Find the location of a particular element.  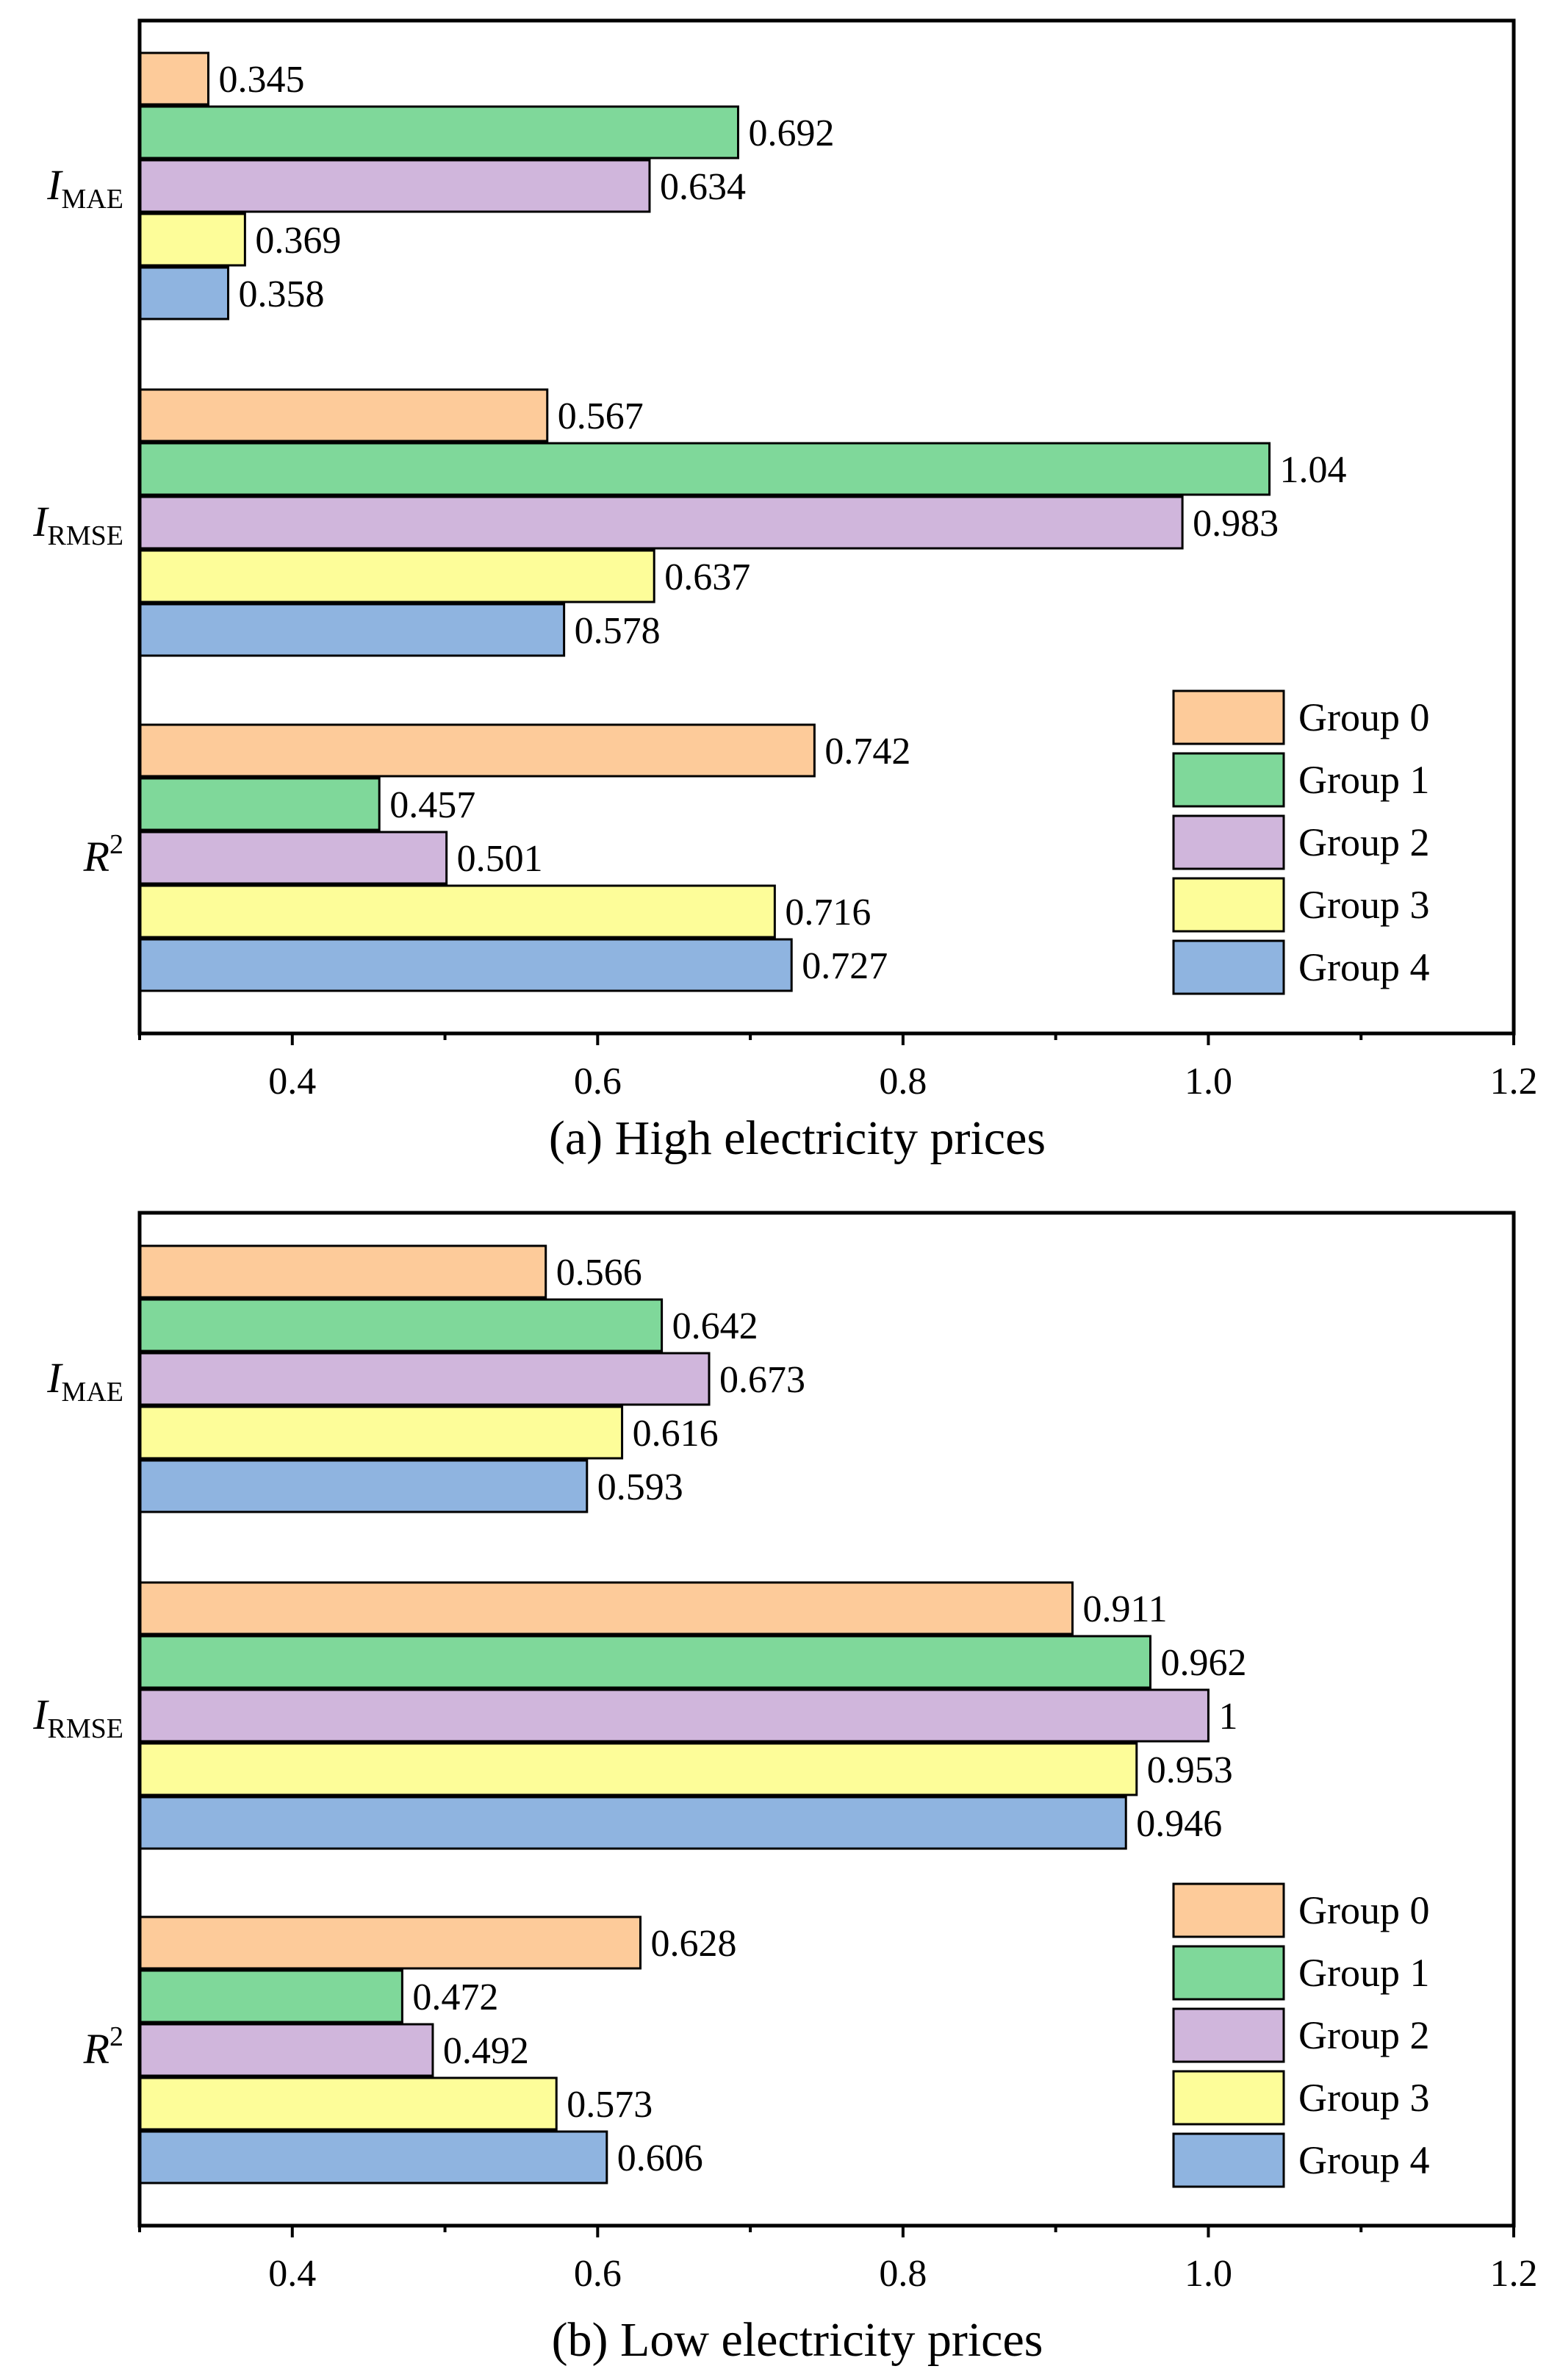

bar-value-label: 0.642 is located at coordinates (715, 1326).